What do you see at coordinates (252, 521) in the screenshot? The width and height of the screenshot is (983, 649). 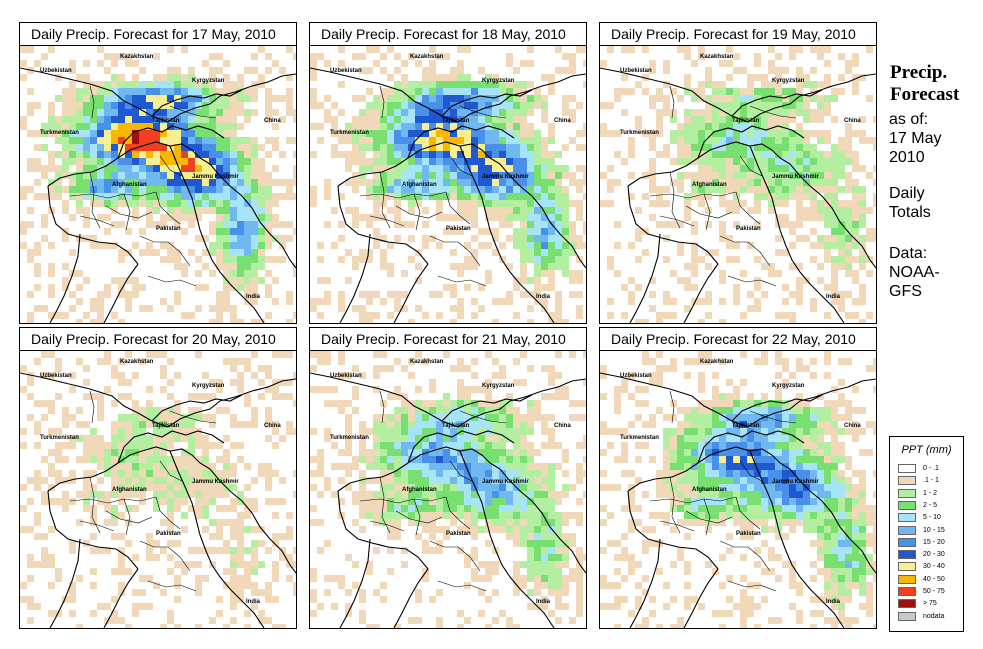 I see `country-border` at bounding box center [252, 521].